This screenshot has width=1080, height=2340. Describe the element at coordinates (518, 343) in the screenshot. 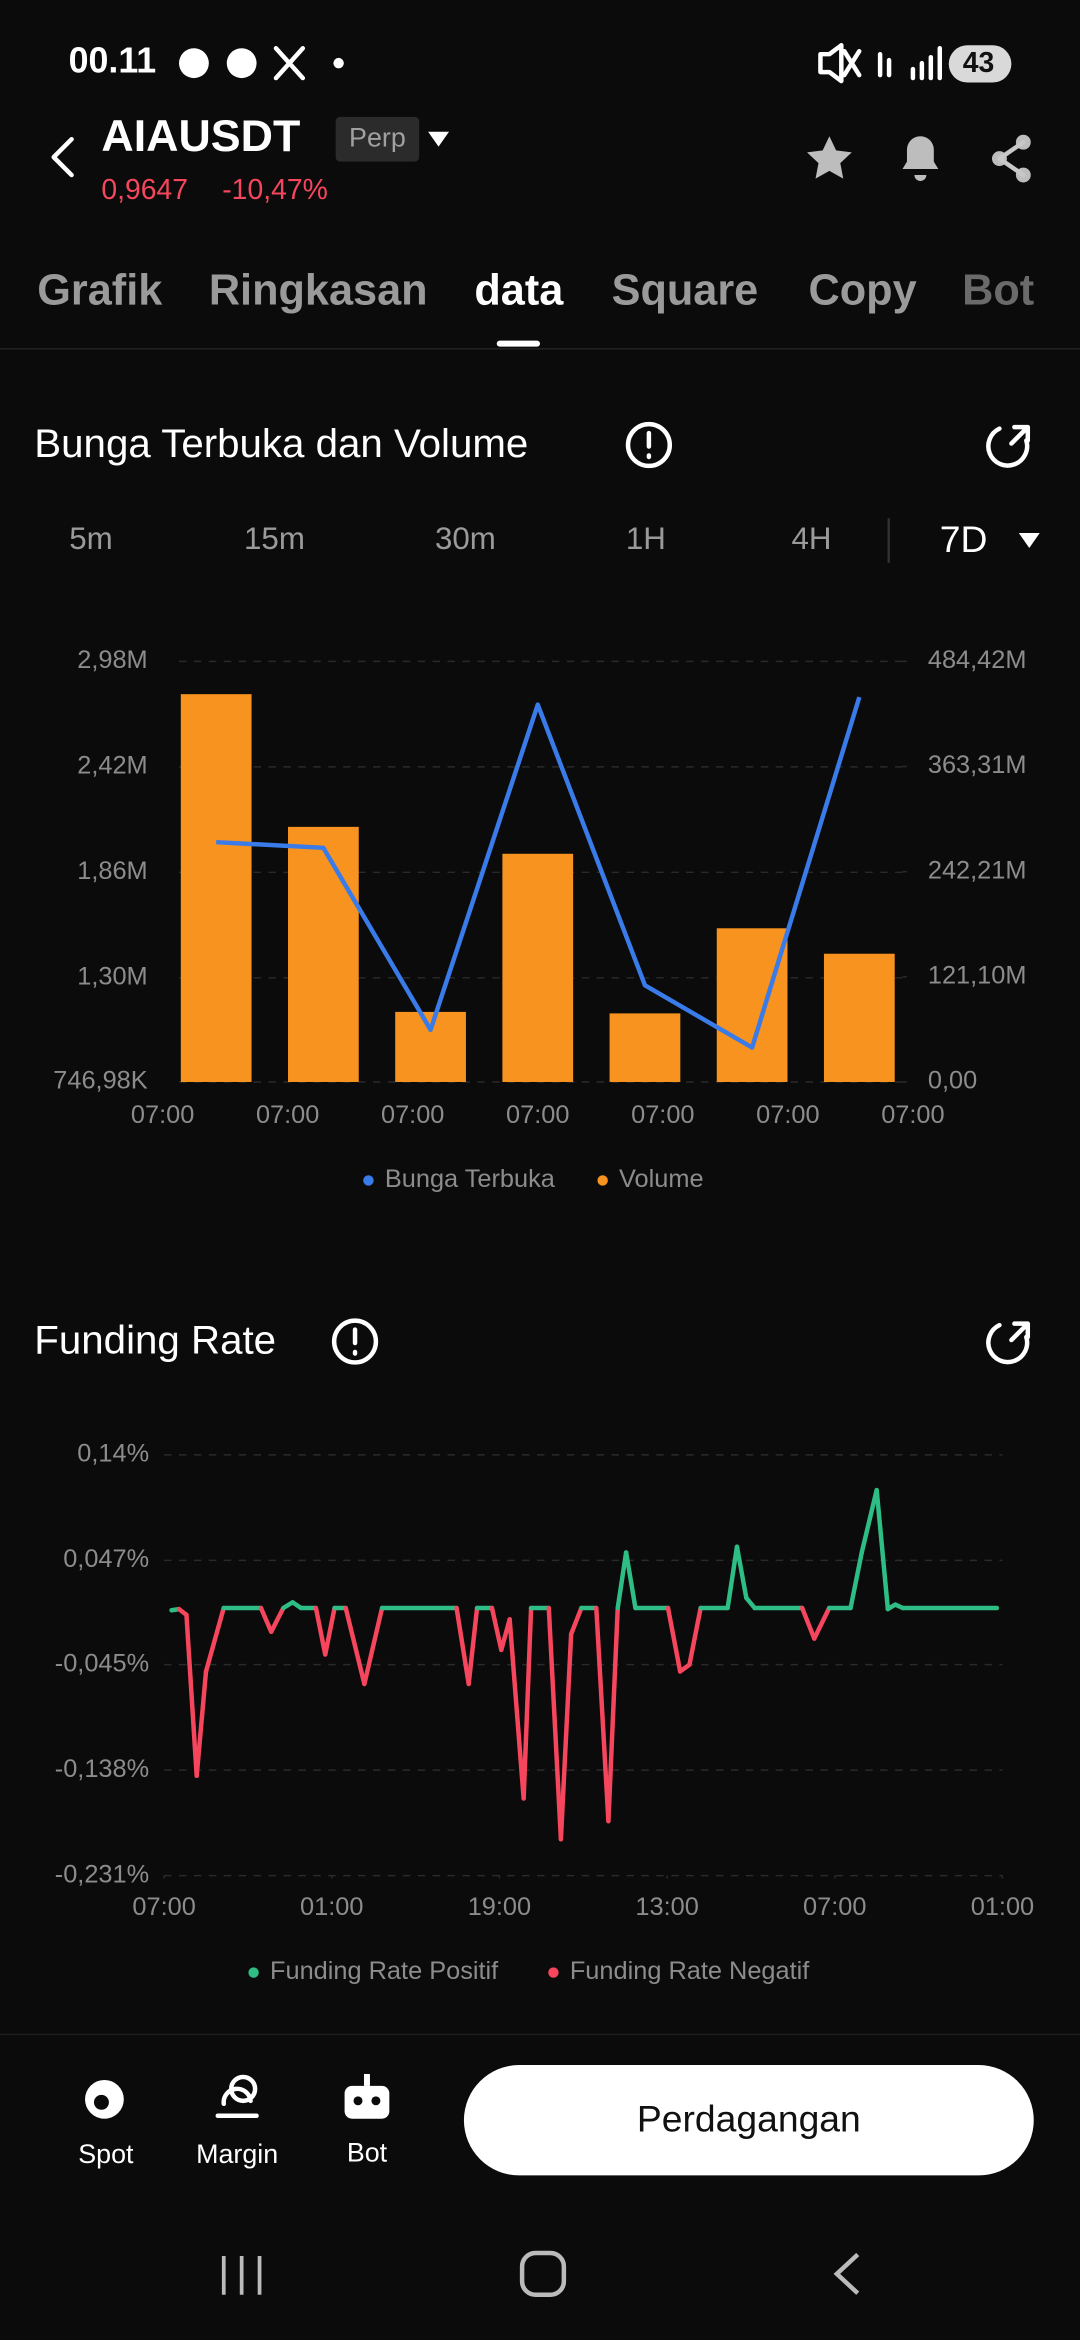

I see `tab-indicator` at that location.